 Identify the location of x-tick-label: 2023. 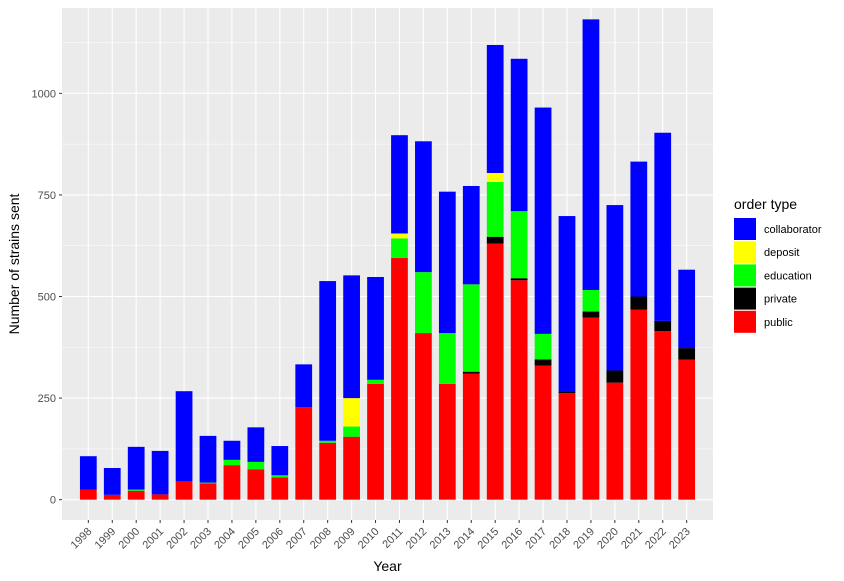
(680, 539).